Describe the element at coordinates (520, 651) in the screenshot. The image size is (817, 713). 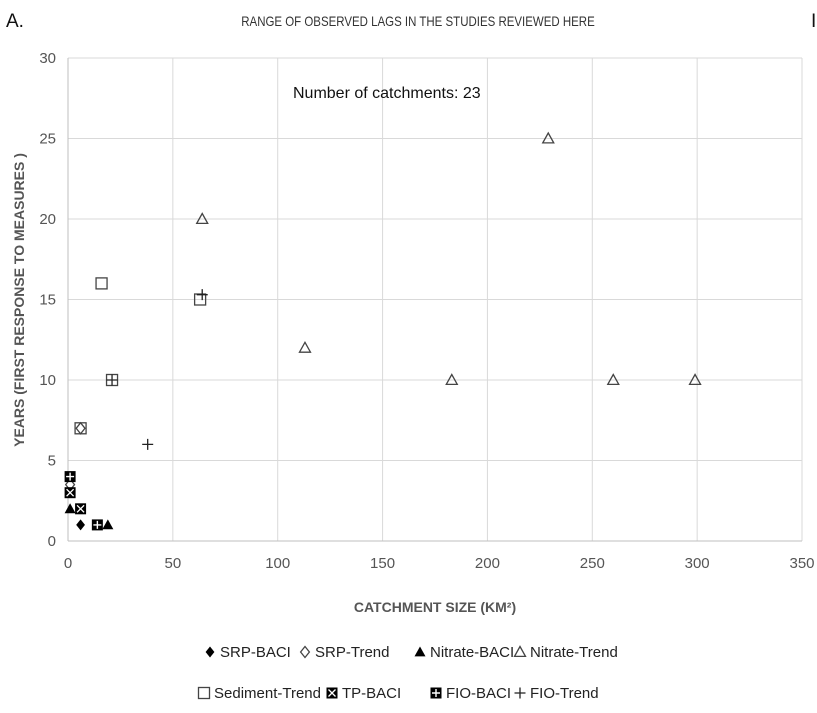
I see `legend-marker-nitrate-trend` at that location.